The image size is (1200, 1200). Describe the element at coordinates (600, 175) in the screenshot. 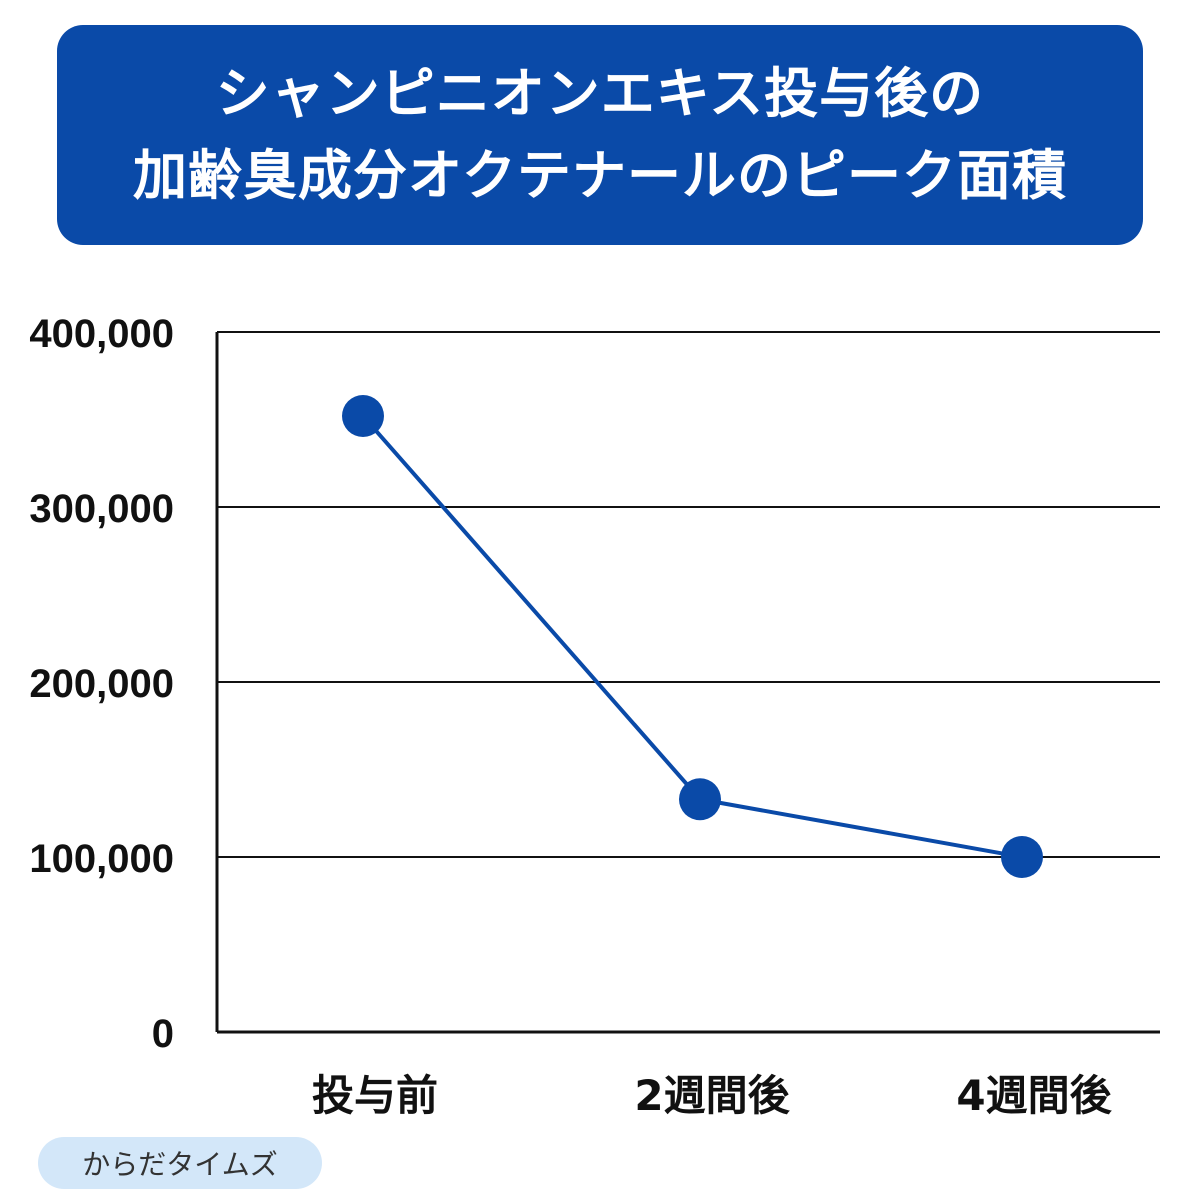

I see `chart-title-line-2: 加齢臭成分オクテナールのピーク面積` at that location.